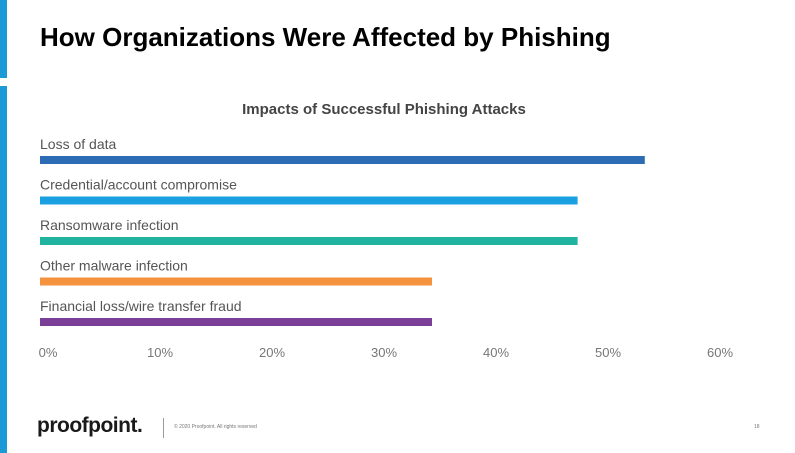 This screenshot has width=795, height=453. What do you see at coordinates (397, 82) in the screenshot?
I see `header-divider` at bounding box center [397, 82].